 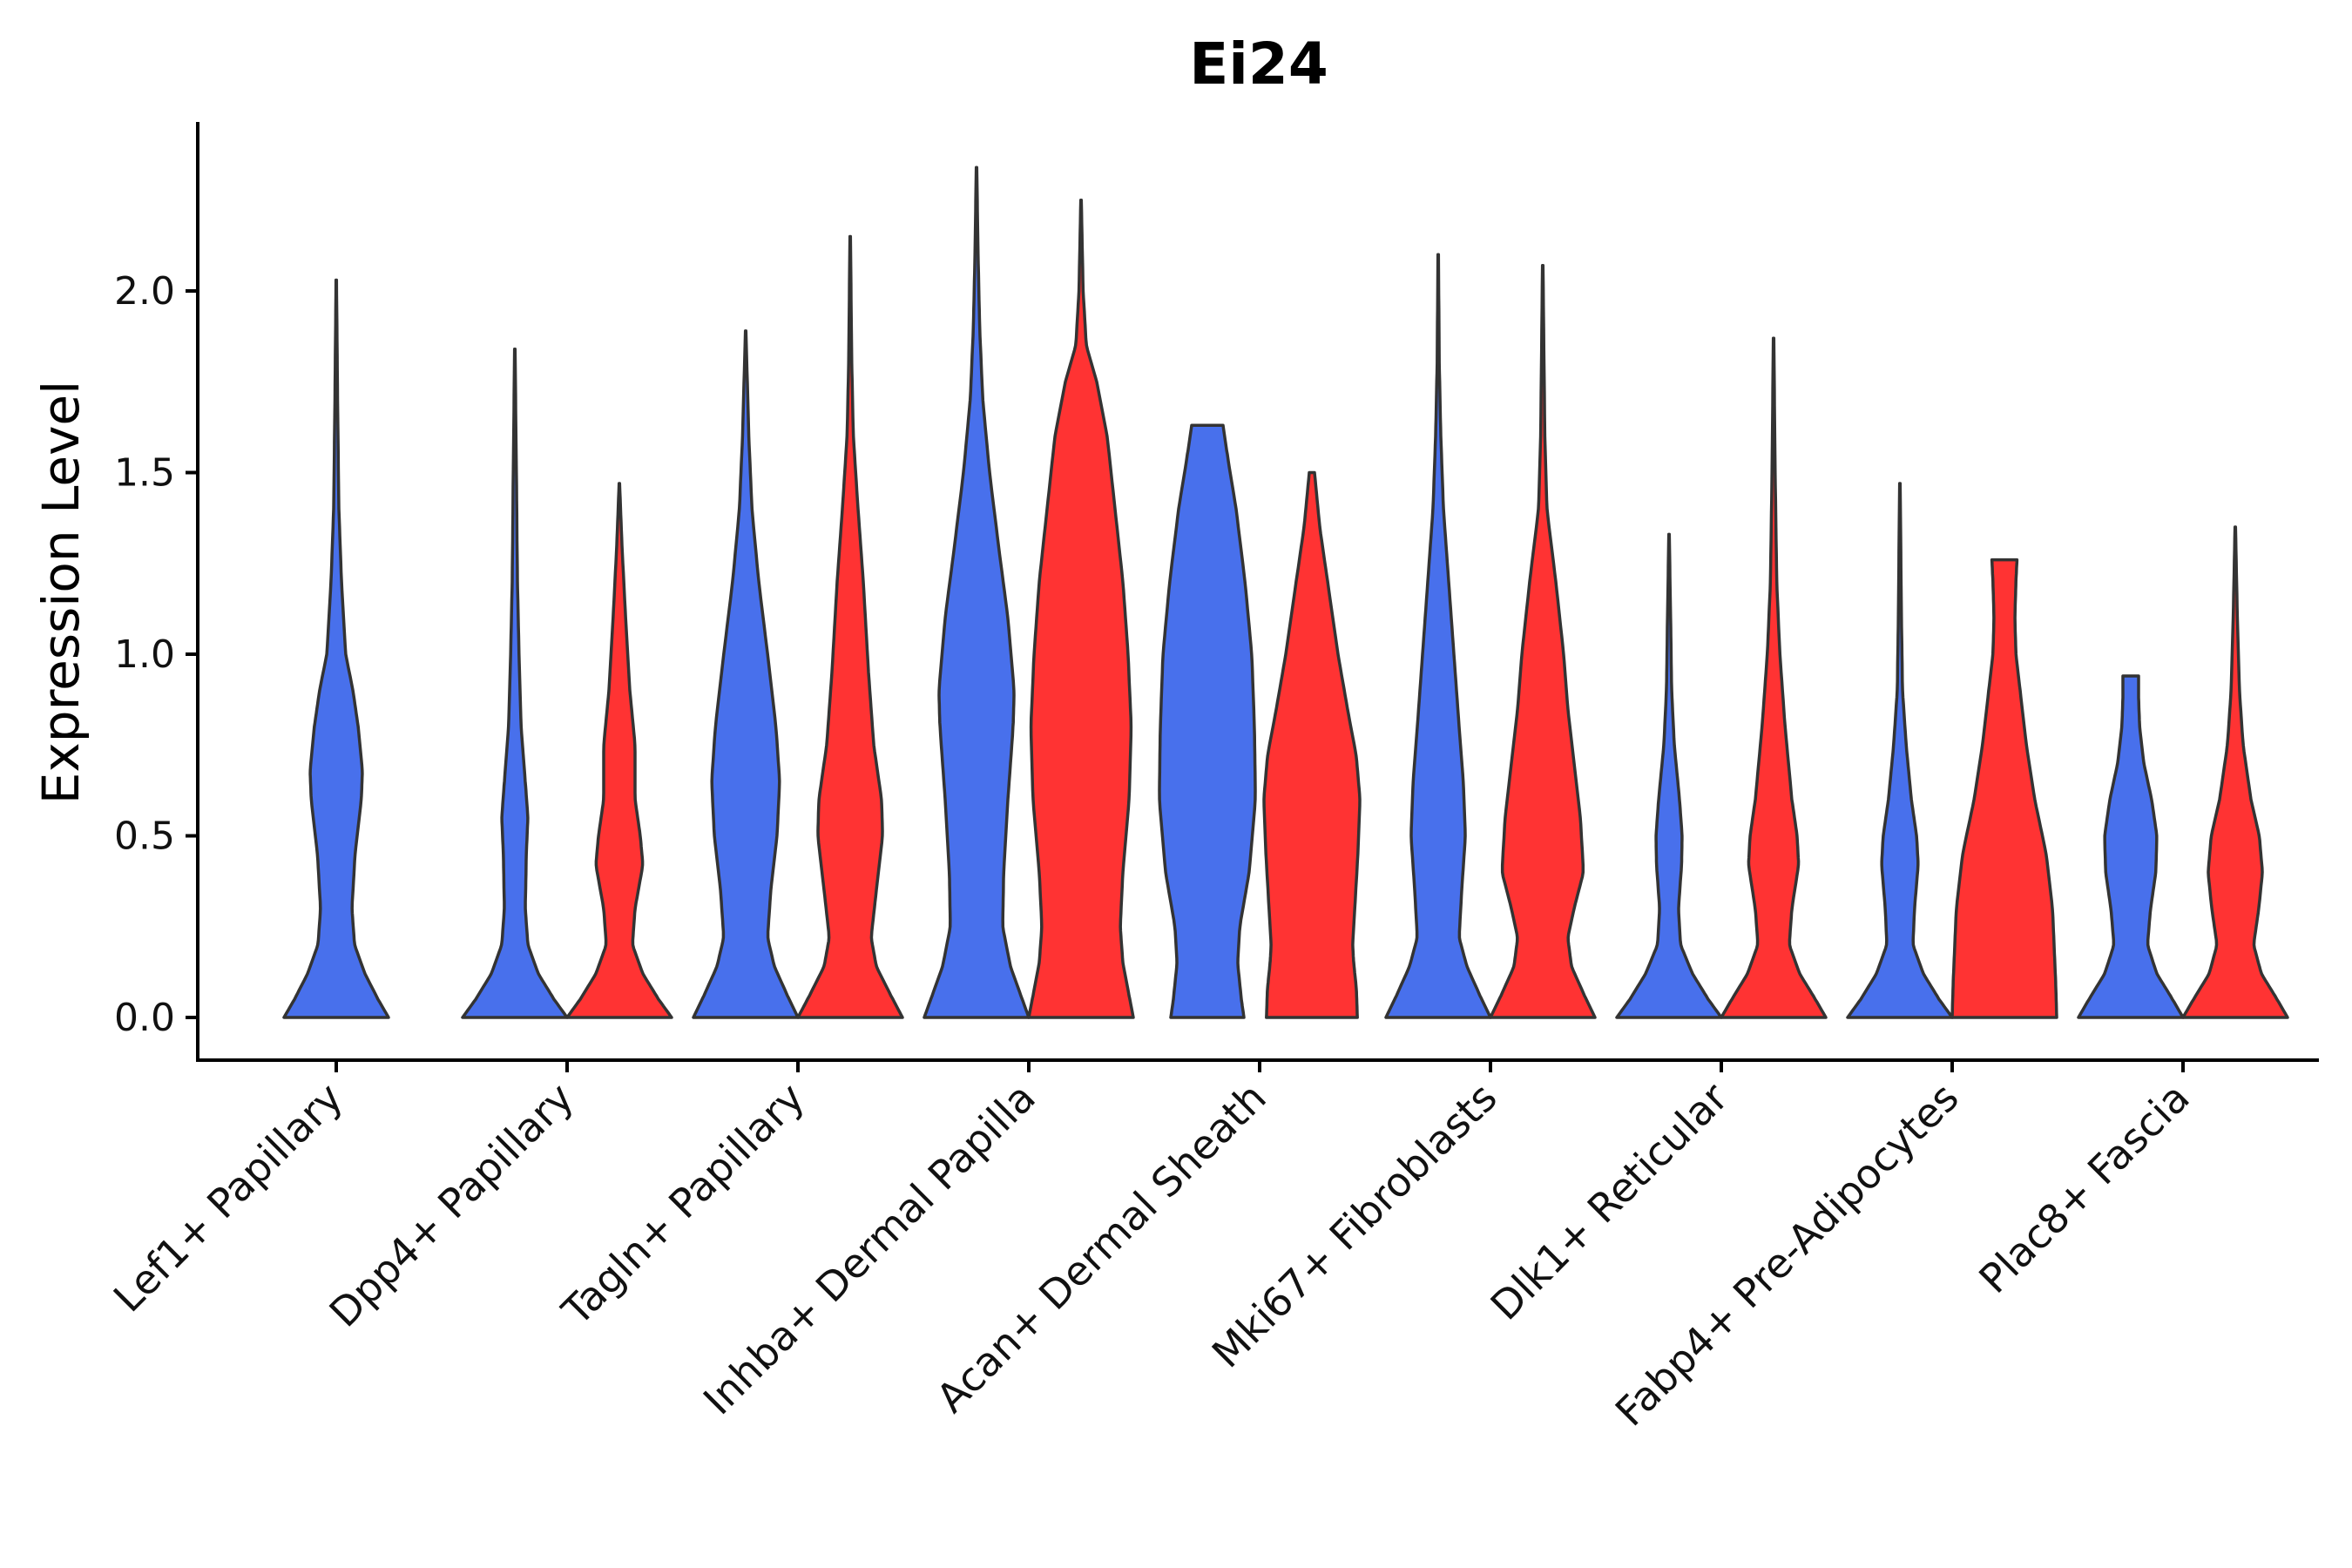 What do you see at coordinates (1609, 1201) in the screenshot?
I see `x-tick-label: Dlk1+ Reticular` at bounding box center [1609, 1201].